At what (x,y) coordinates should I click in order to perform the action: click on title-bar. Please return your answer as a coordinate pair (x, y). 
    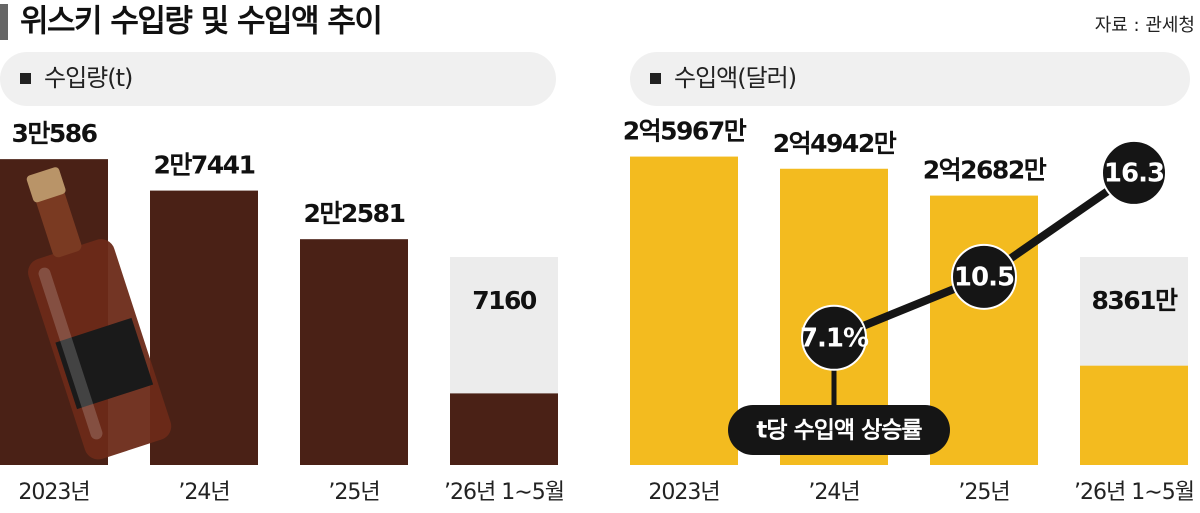
    Looking at the image, I should click on (4, 22).